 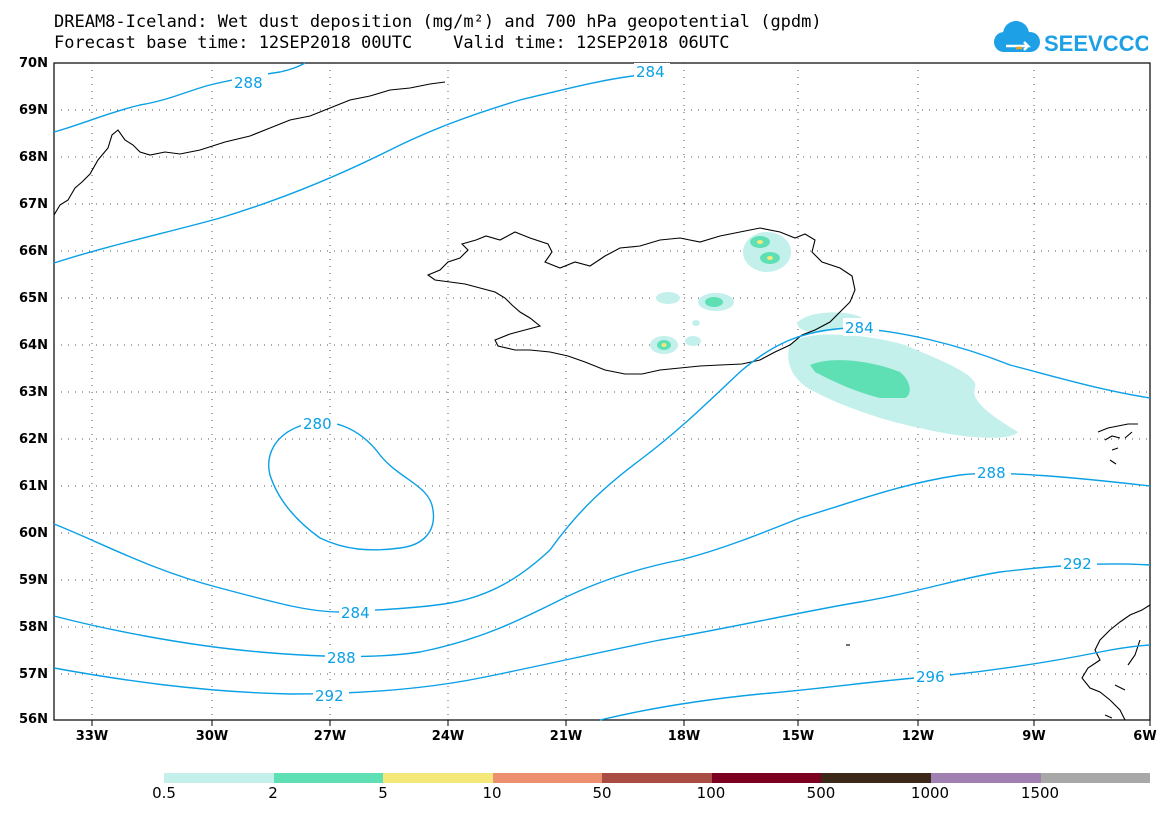 I want to click on lat-label: 60N, so click(x=33, y=533).